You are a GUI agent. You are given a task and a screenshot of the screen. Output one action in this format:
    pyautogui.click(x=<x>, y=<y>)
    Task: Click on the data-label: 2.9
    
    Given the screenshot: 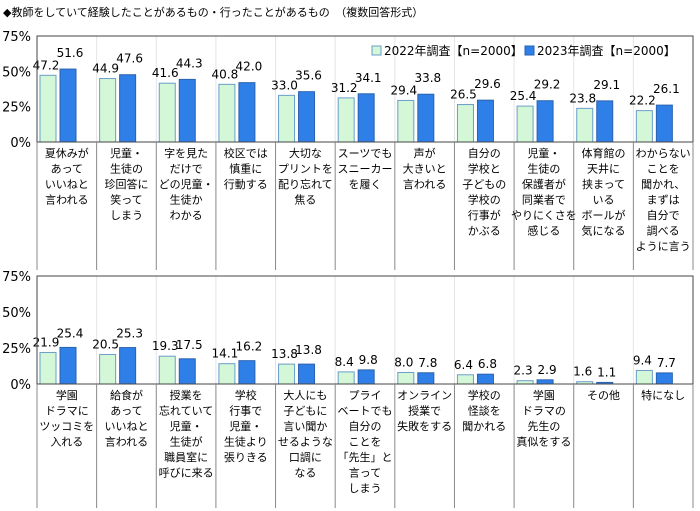 What is the action you would take?
    pyautogui.click(x=547, y=370)
    